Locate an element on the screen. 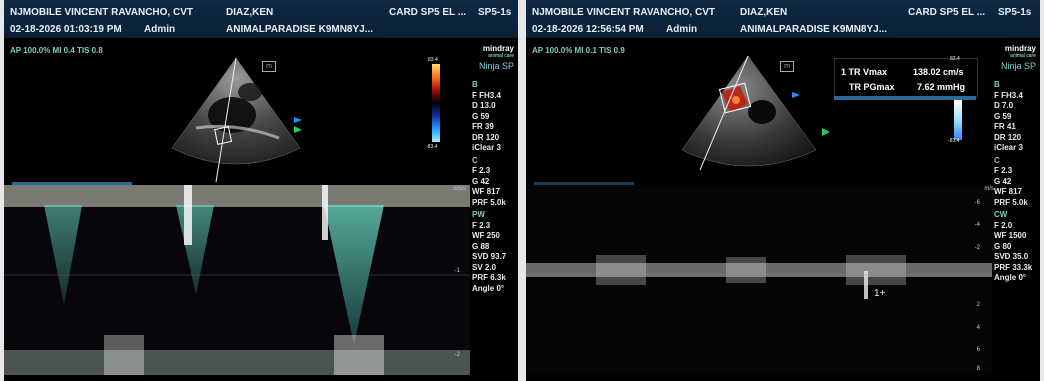  measurement-bar is located at coordinates (905, 98).